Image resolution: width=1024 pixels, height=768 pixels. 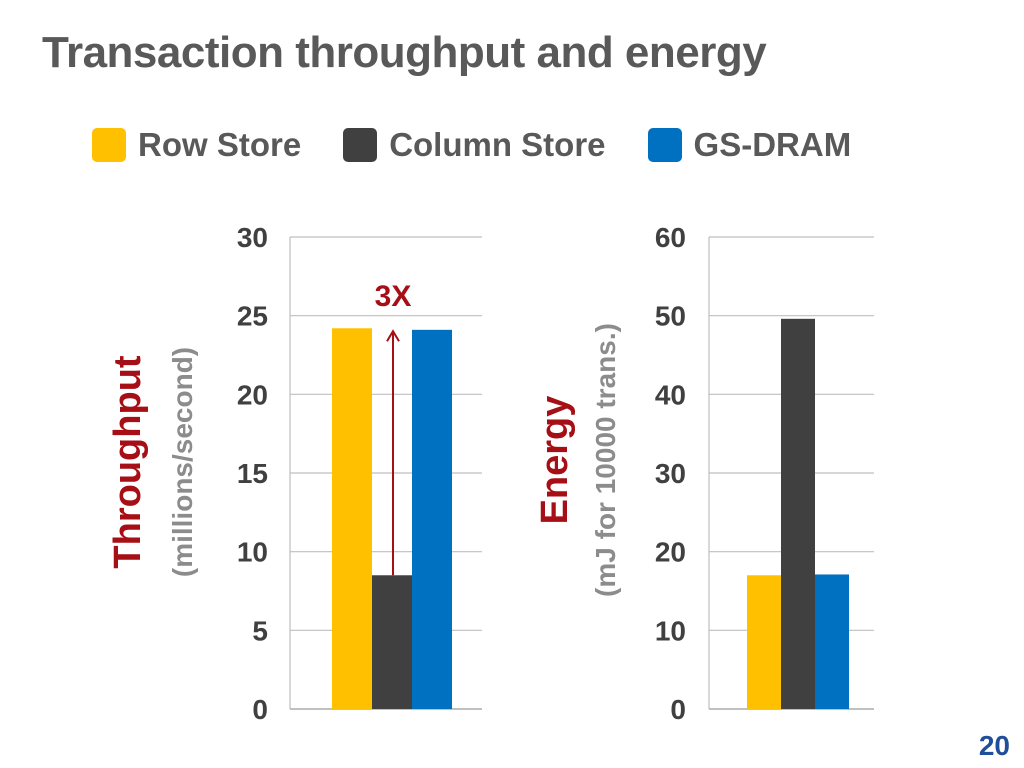 I want to click on throughput-gain-annotation: 3X, so click(x=393, y=296).